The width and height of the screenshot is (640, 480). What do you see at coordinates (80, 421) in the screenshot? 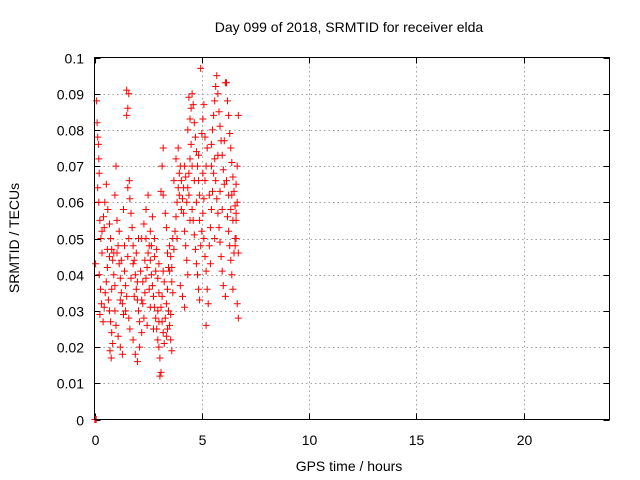
I see `y-tick-label: 0` at bounding box center [80, 421].